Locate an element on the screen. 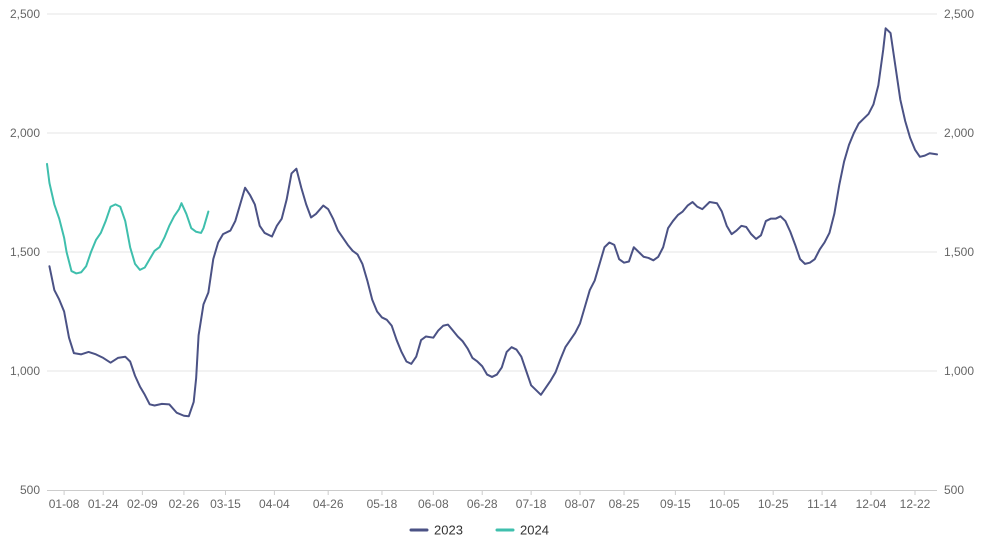 This screenshot has height=542, width=990. x-tick-label: 05-18 is located at coordinates (382, 504).